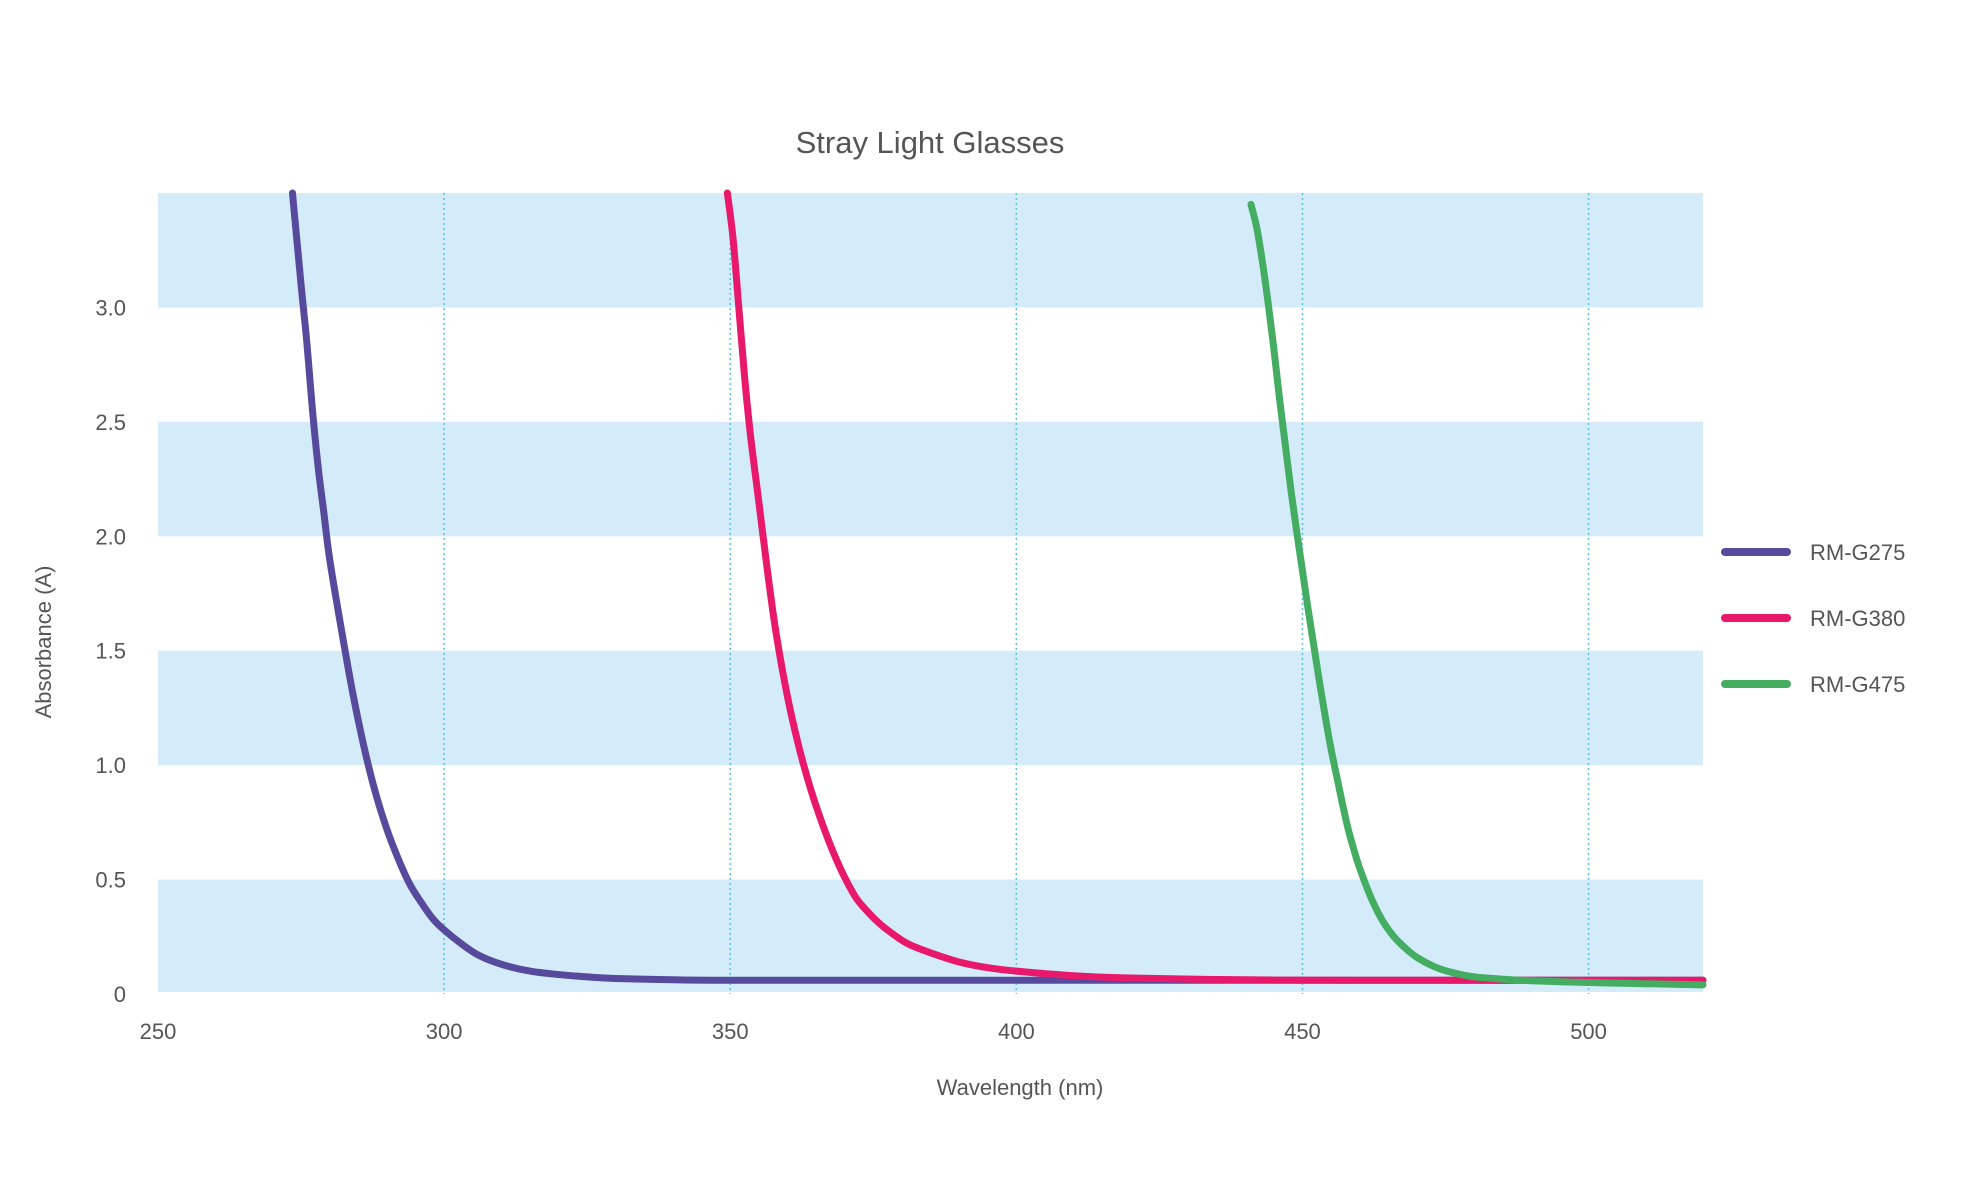 This screenshot has width=1968, height=1185. Describe the element at coordinates (110, 765) in the screenshot. I see `y-tick-label: 1.0` at that location.